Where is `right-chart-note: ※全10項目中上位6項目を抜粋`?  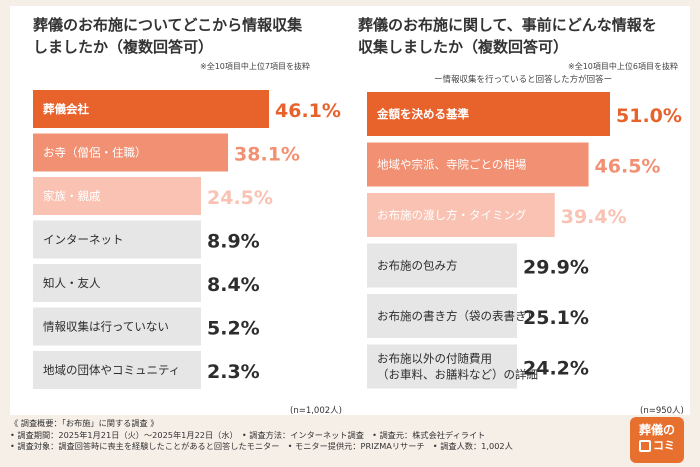
right-chart-note: ※全10項目中上位6項目を抜粋 is located at coordinates (623, 66).